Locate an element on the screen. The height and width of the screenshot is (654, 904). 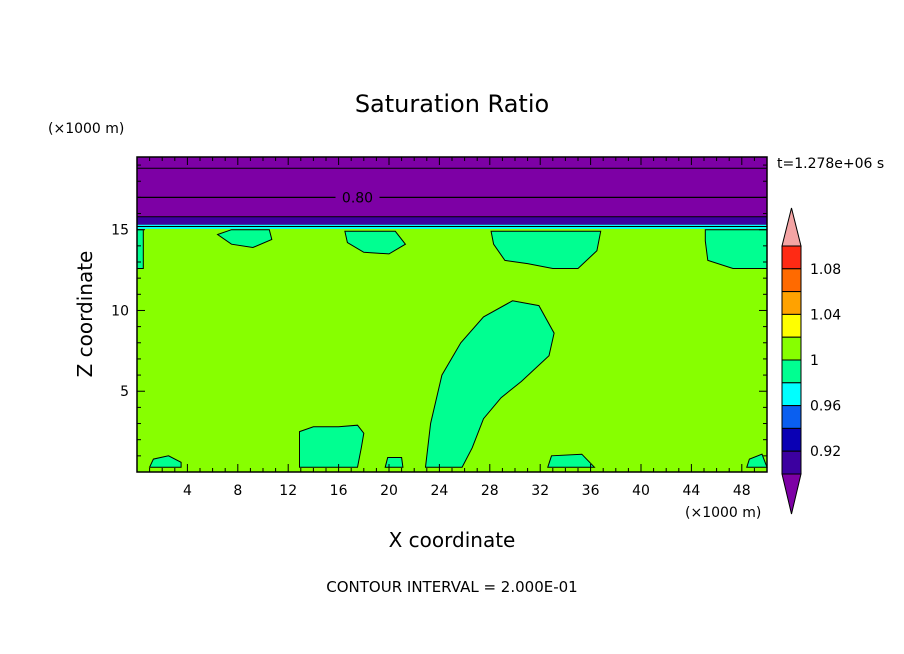
y-tick-label: 15 is located at coordinates (120, 231).